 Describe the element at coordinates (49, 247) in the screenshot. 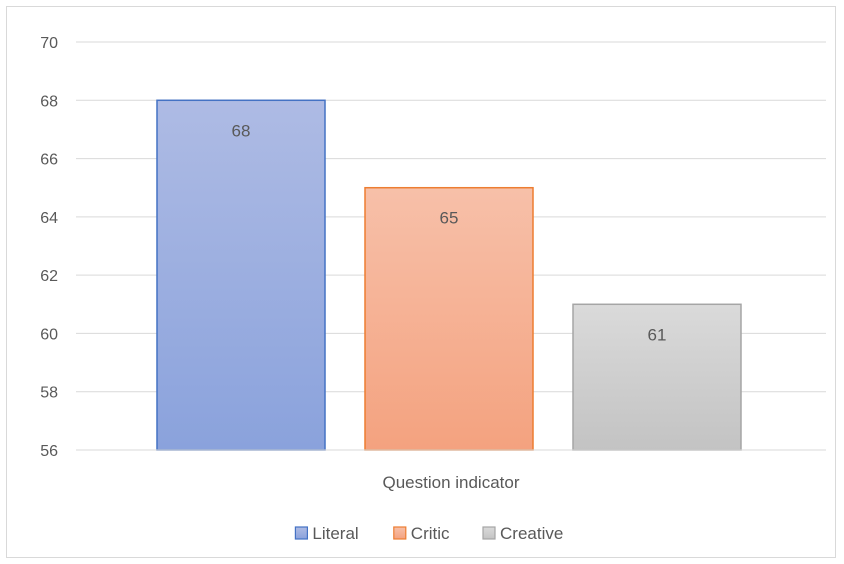

I see `y-axis-tick-labels: 56 58 60 62 64 66 68 70` at that location.